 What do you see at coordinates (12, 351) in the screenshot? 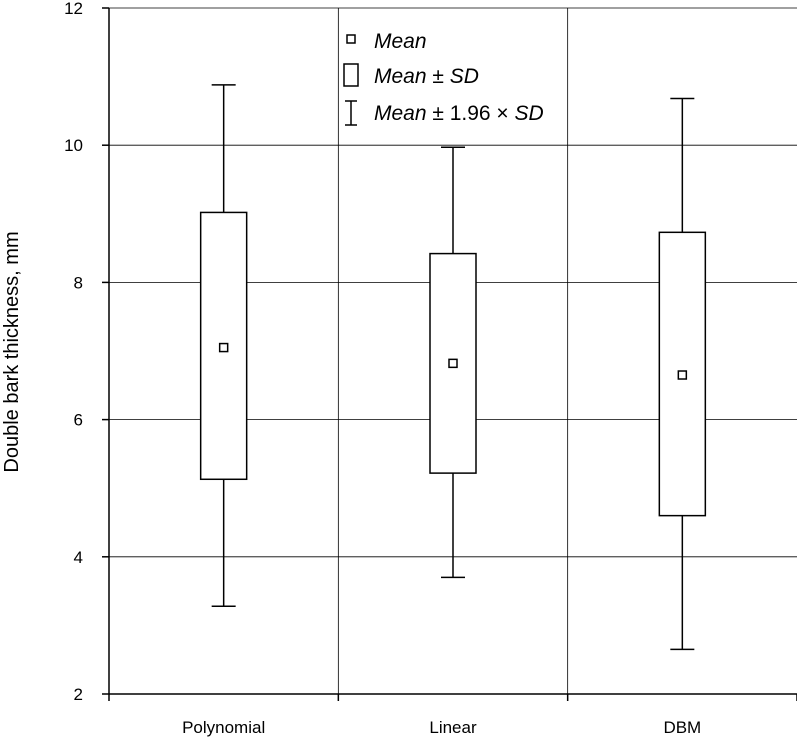
I see `y-axis-title: Double bark thickness, mm` at bounding box center [12, 351].